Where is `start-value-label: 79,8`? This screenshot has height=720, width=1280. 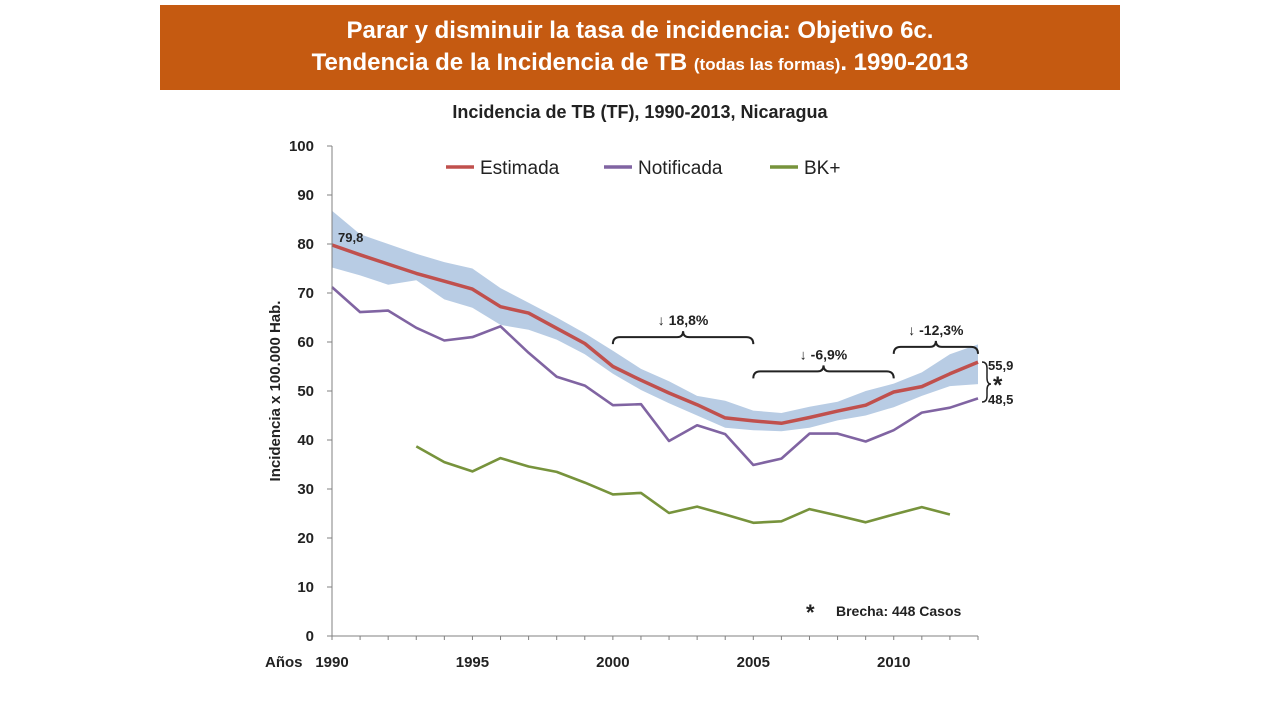 start-value-label: 79,8 is located at coordinates (350, 237).